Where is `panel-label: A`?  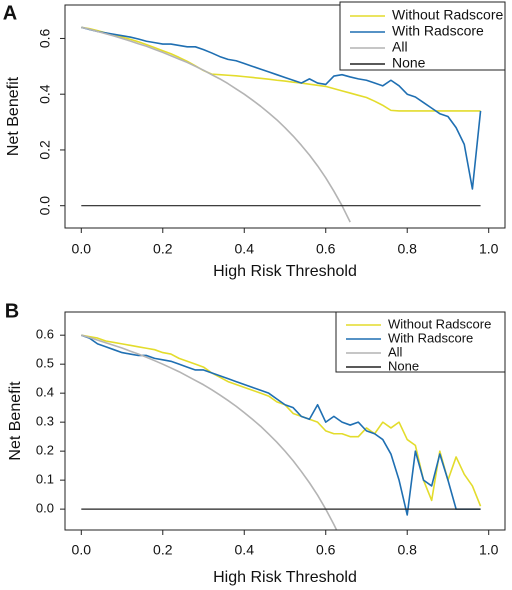
panel-label: A is located at coordinates (10, 13).